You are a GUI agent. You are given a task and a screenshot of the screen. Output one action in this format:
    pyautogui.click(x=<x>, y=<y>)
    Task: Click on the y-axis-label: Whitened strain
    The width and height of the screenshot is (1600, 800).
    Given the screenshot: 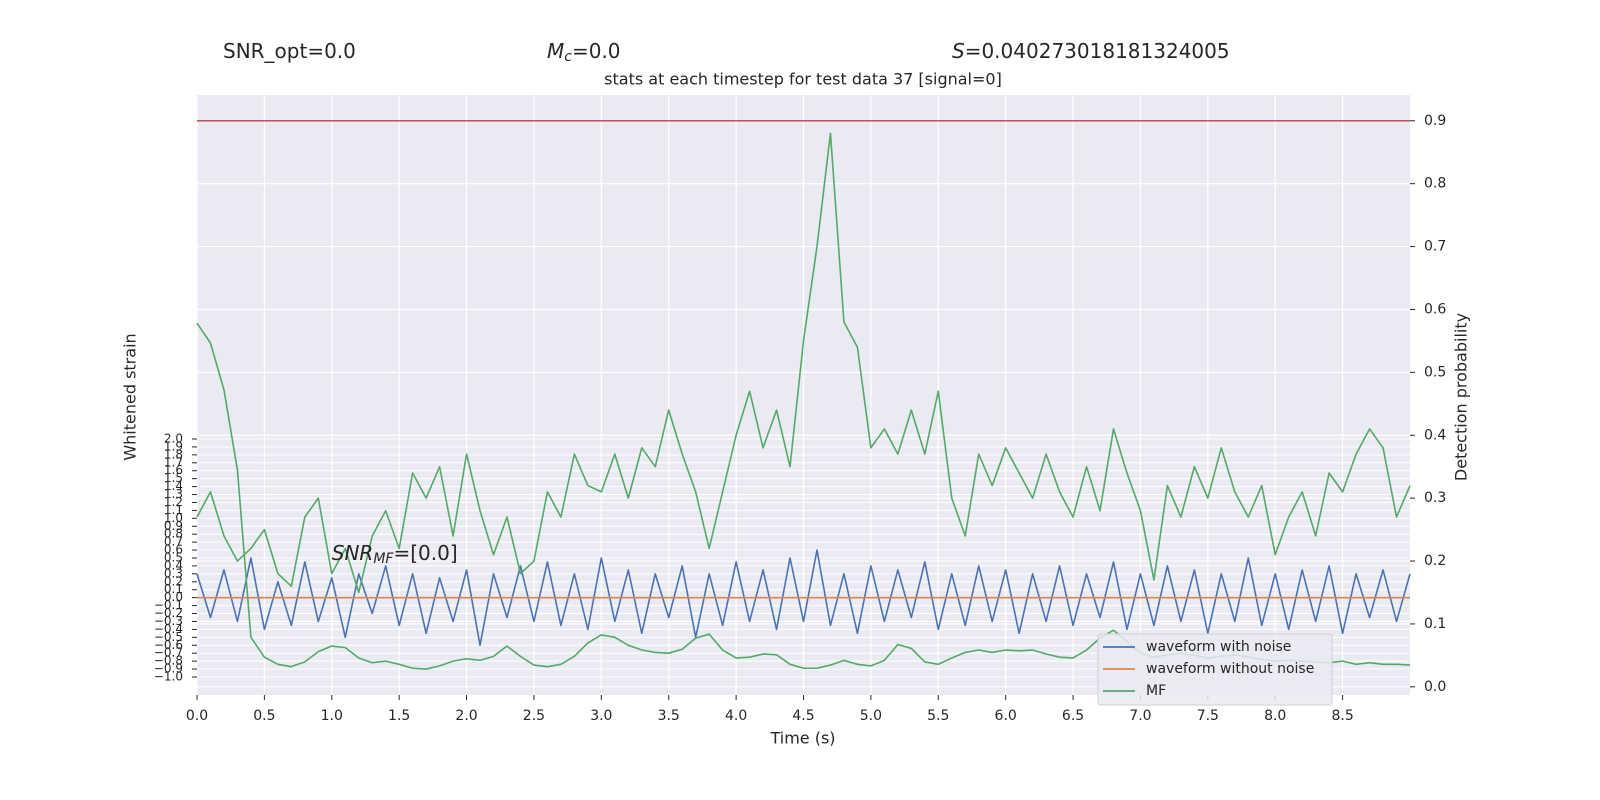 What is the action you would take?
    pyautogui.click(x=130, y=396)
    